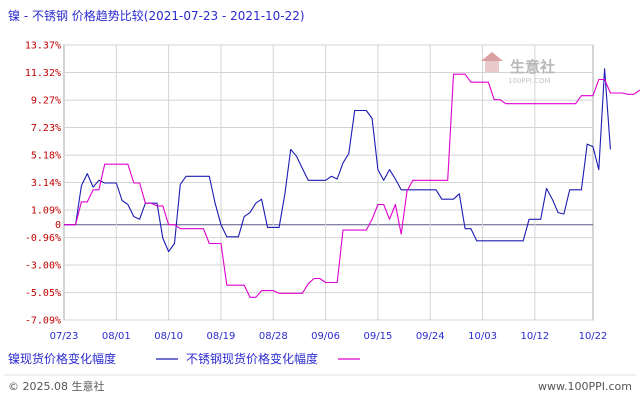 This screenshot has height=400, width=640. I want to click on x-tick-label: 08/19, so click(221, 336).